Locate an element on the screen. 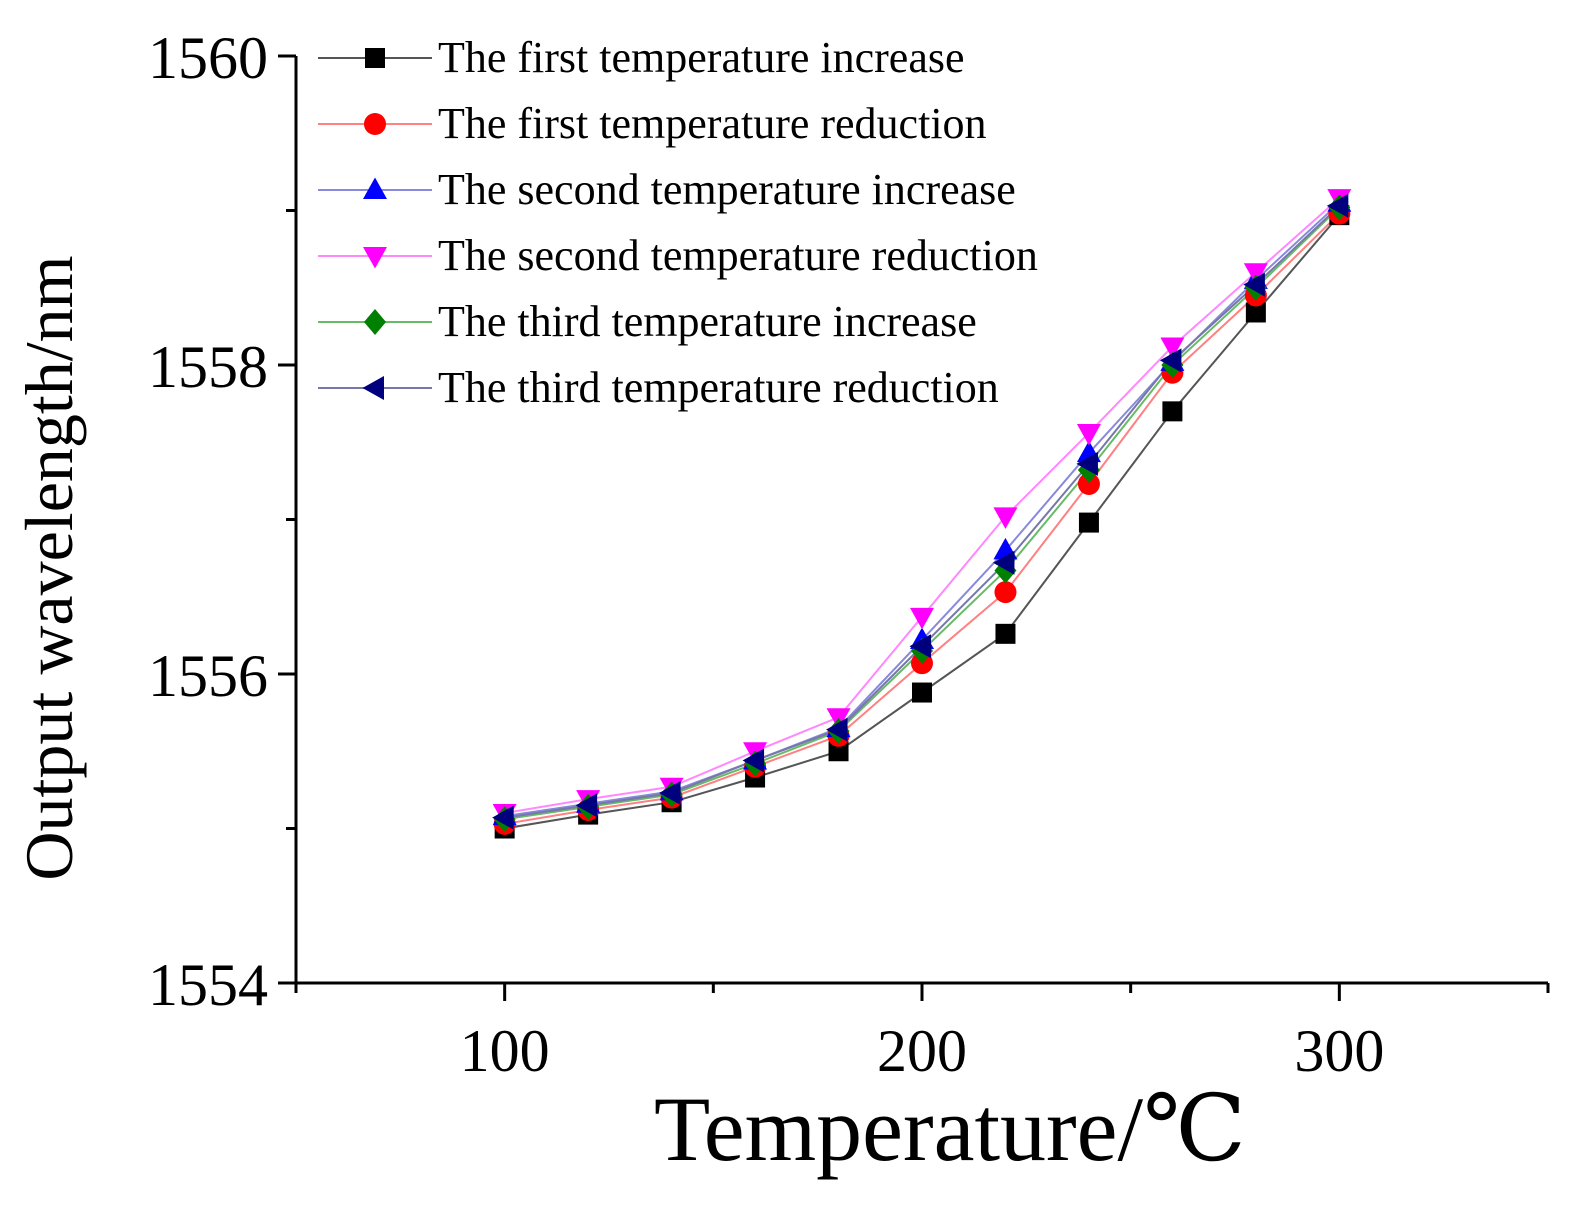  y-axis-title: Output wavelength/nm is located at coordinates (49, 567).